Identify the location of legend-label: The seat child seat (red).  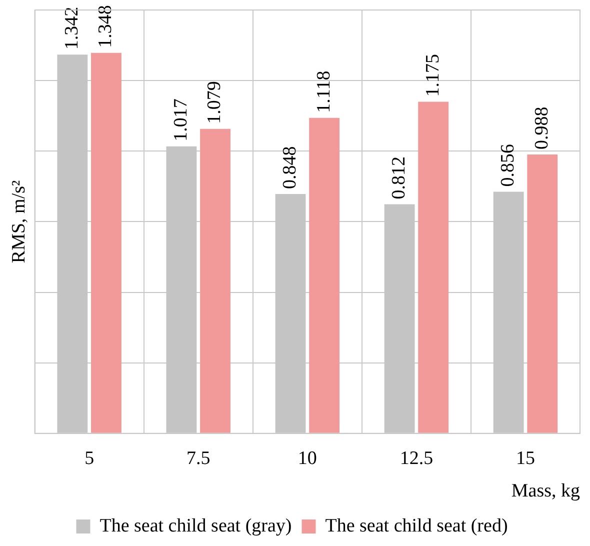
(416, 525).